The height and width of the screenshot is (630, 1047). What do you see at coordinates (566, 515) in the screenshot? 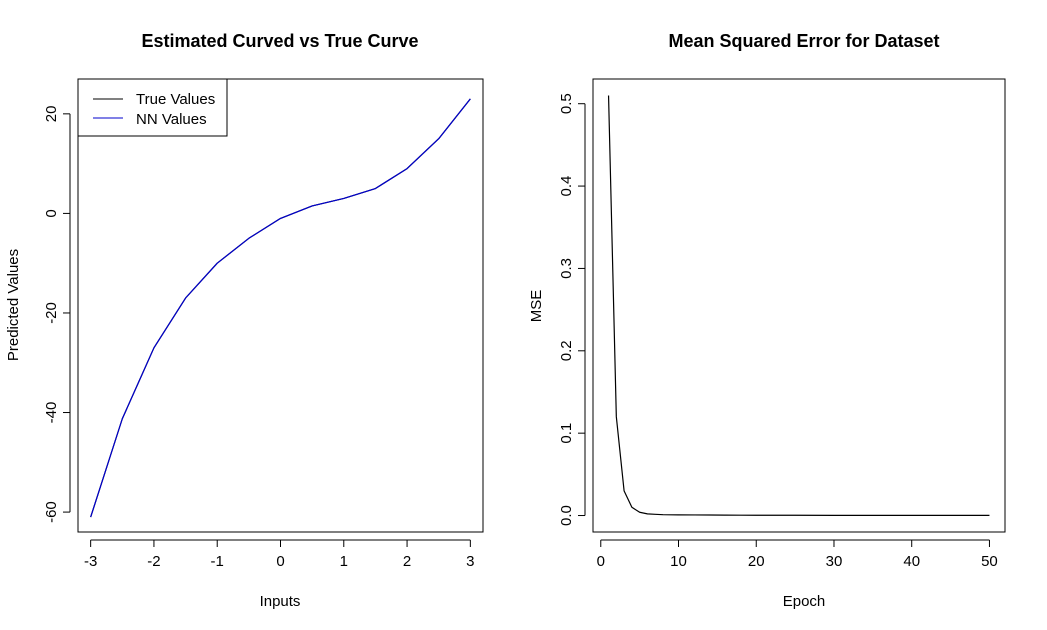
I see `y-tick-label: 0.0` at bounding box center [566, 515].